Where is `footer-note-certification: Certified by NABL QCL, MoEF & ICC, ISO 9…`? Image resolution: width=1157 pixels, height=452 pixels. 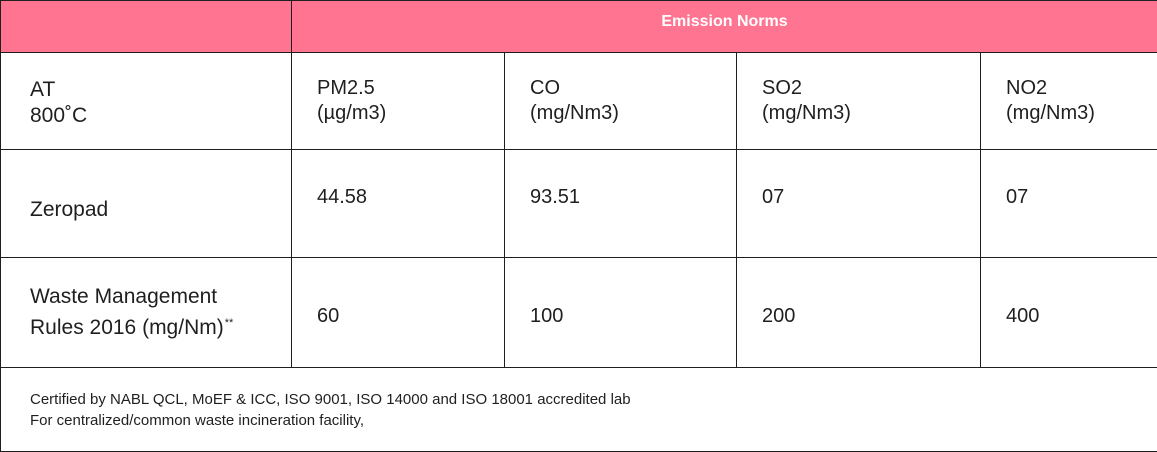
footer-note-certification: Certified by NABL QCL, MoEF & ICC, ISO 9… is located at coordinates (593, 399).